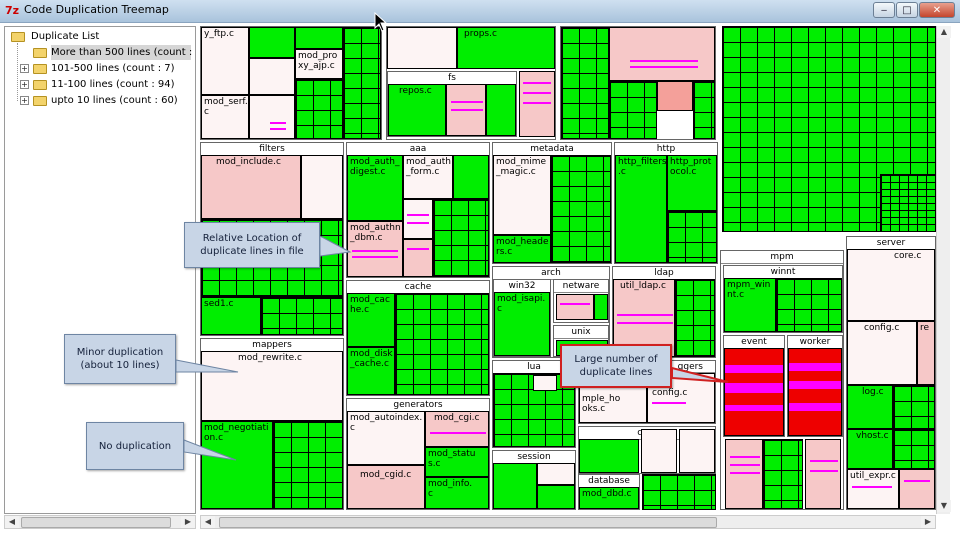 This screenshot has height=540, width=960. Describe the element at coordinates (100, 522) in the screenshot. I see `tree-horizontal-scrollbar: ◀ ▶` at that location.